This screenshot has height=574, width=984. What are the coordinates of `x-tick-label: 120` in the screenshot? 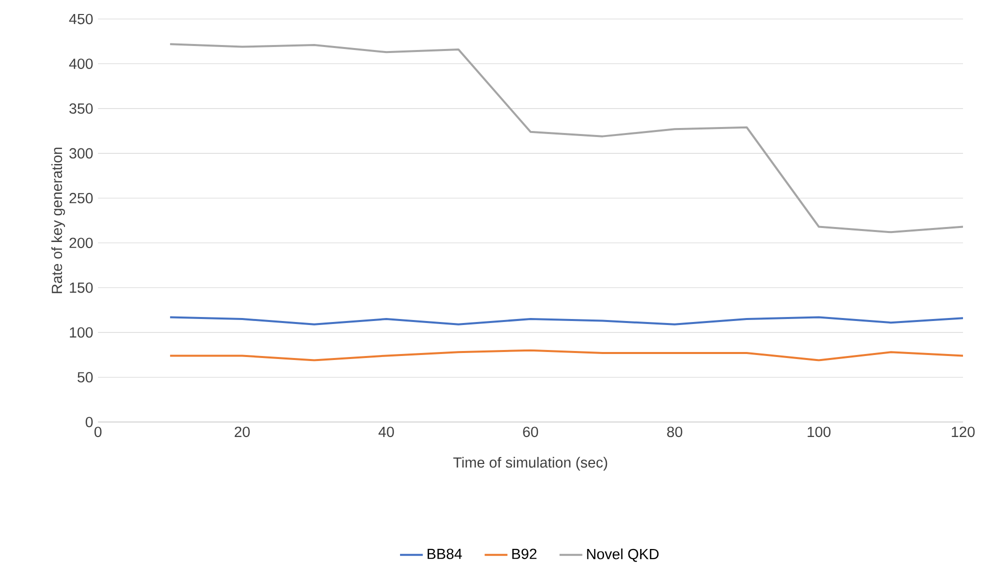 It's located at (963, 432).